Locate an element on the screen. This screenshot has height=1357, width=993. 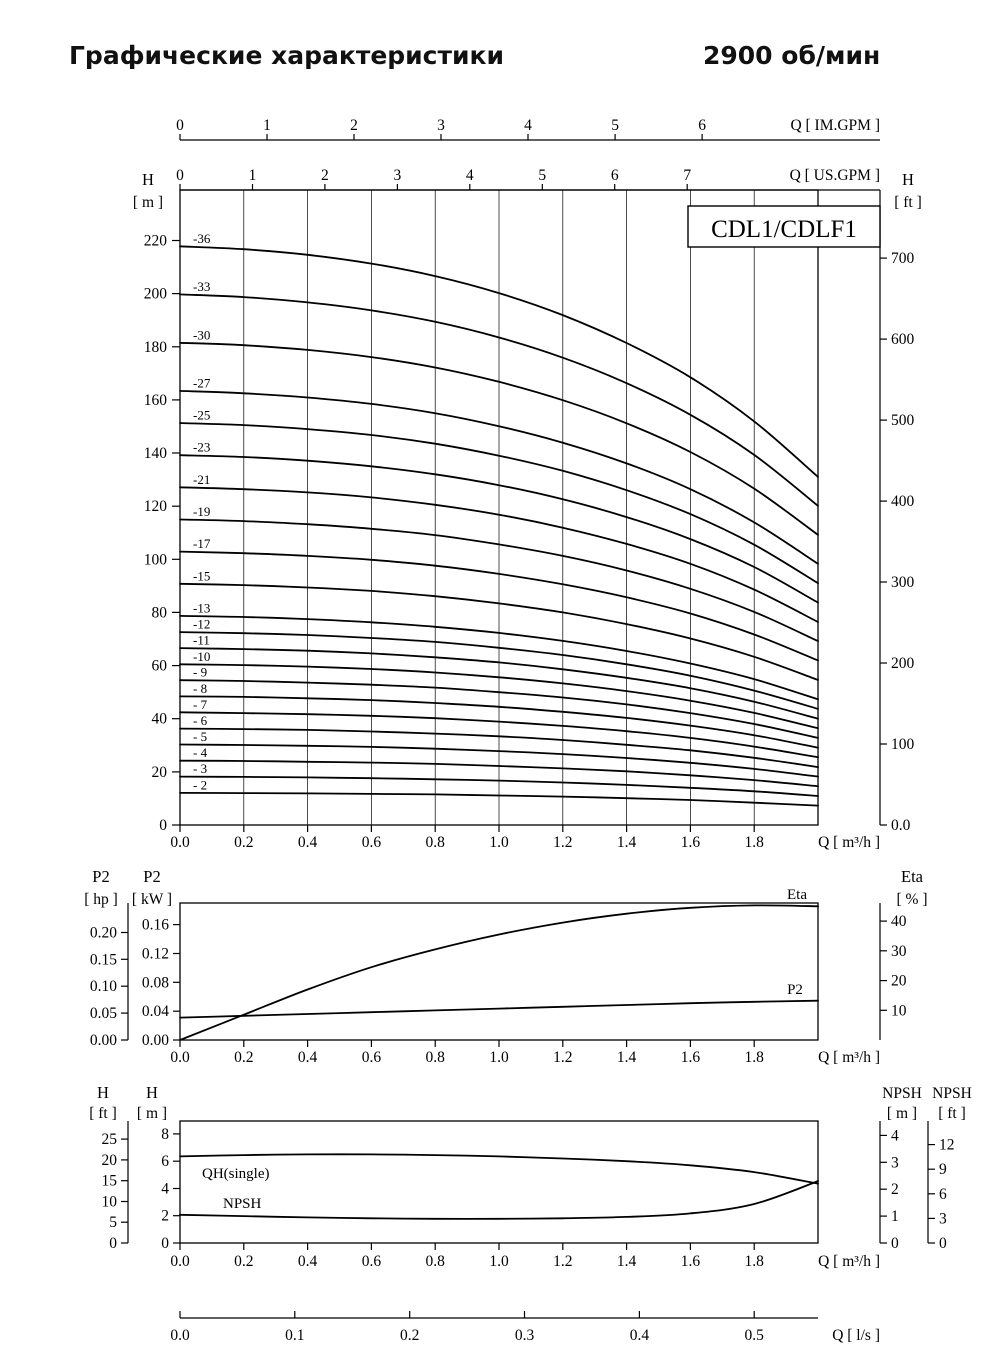
p2-kw-axis-unit: [ kW ] is located at coordinates (152, 899).